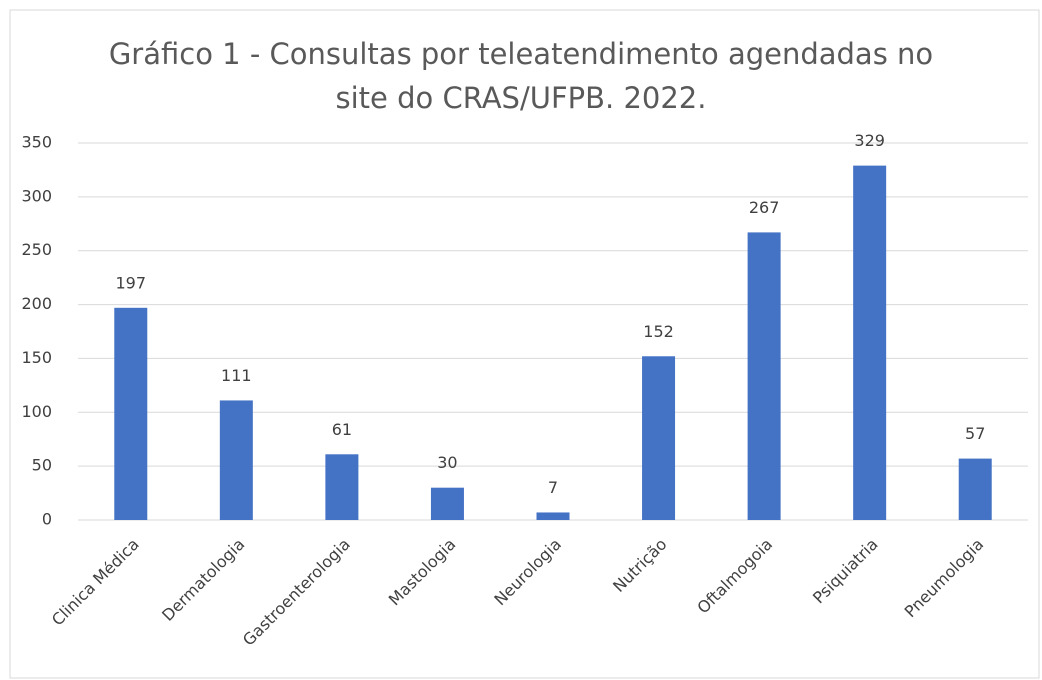 Image resolution: width=1042 pixels, height=680 pixels. I want to click on y-tick-label: 200, so click(36, 303).